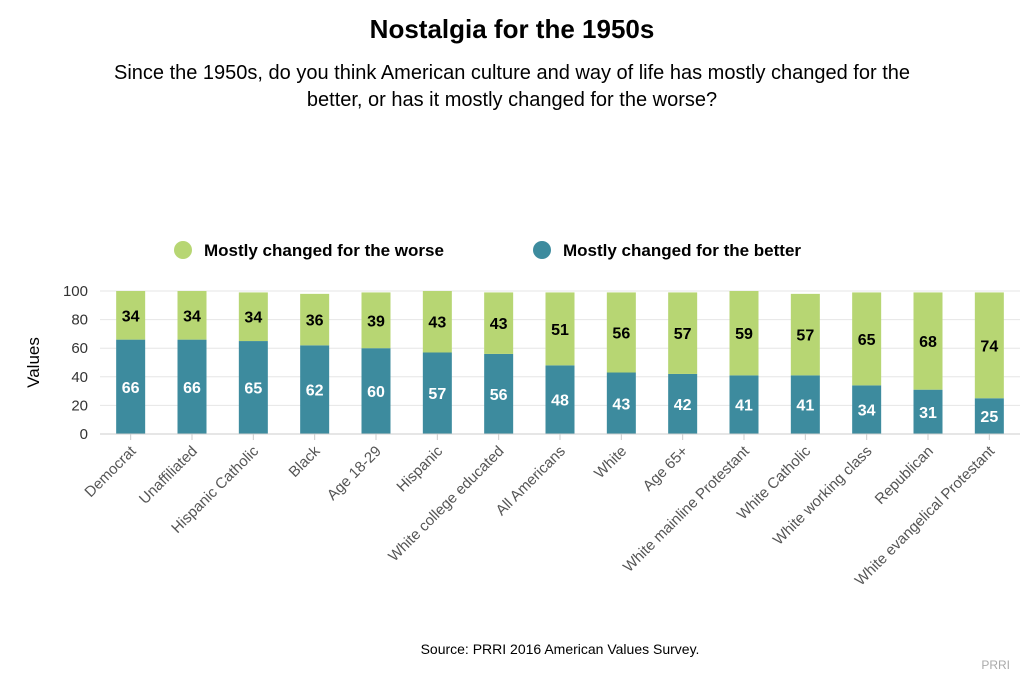 The image size is (1024, 683). Describe the element at coordinates (666, 469) in the screenshot. I see `x-tick-label: Age 65+` at that location.